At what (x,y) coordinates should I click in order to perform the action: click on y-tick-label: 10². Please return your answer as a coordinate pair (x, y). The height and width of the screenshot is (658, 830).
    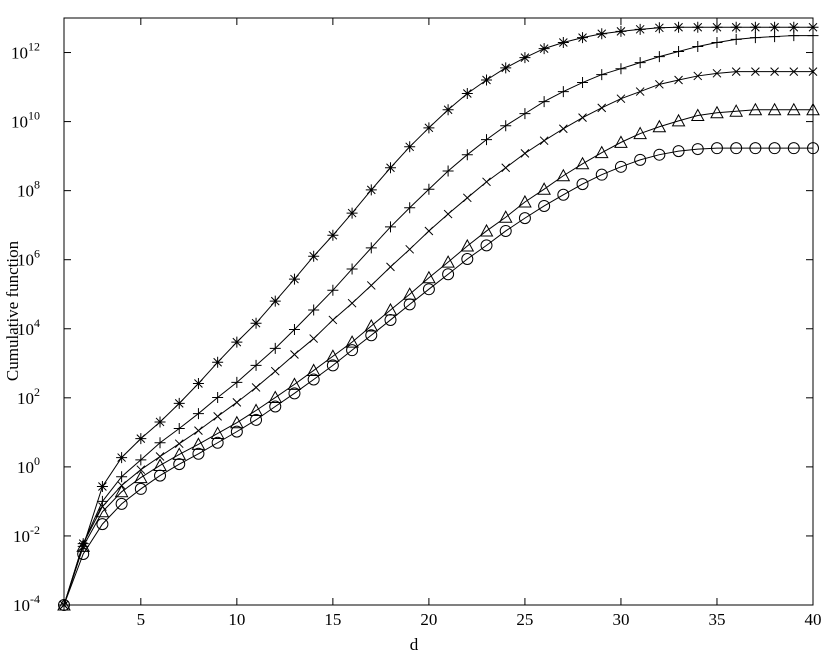
    Looking at the image, I should click on (28, 396).